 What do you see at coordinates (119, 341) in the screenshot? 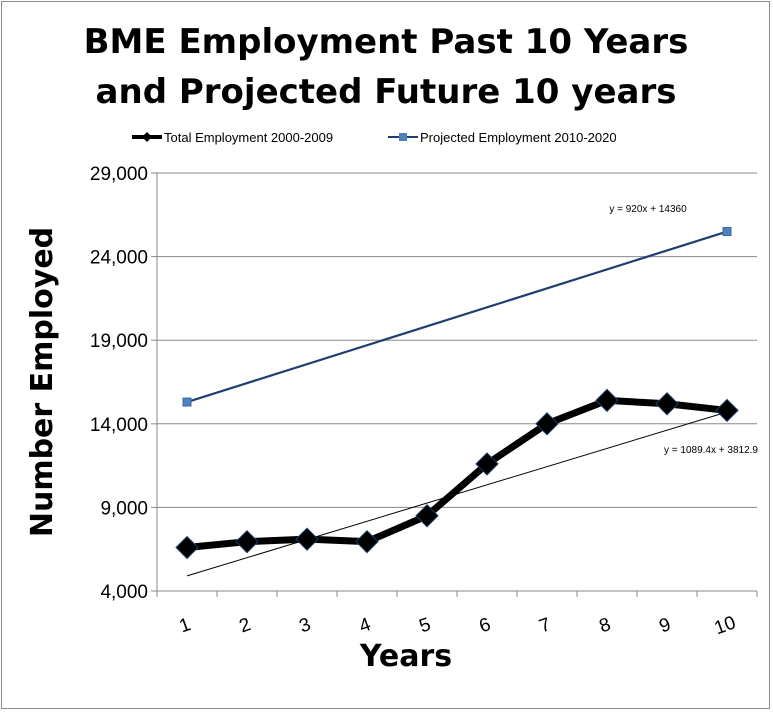
I see `y-tick-label: 19,000` at bounding box center [119, 341].